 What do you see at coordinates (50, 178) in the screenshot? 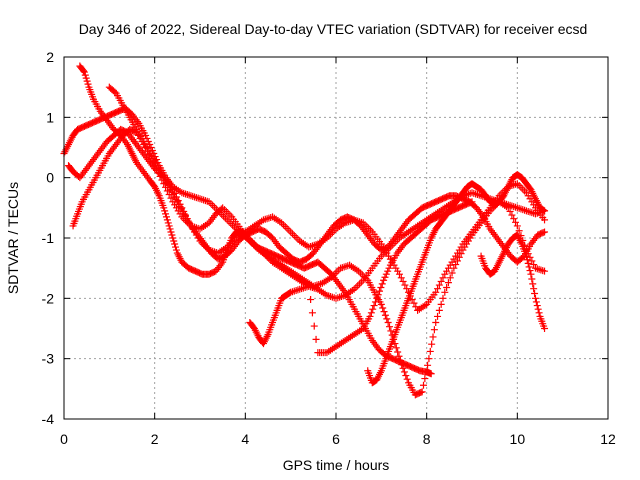
I see `y-tick-label: 0` at bounding box center [50, 178].